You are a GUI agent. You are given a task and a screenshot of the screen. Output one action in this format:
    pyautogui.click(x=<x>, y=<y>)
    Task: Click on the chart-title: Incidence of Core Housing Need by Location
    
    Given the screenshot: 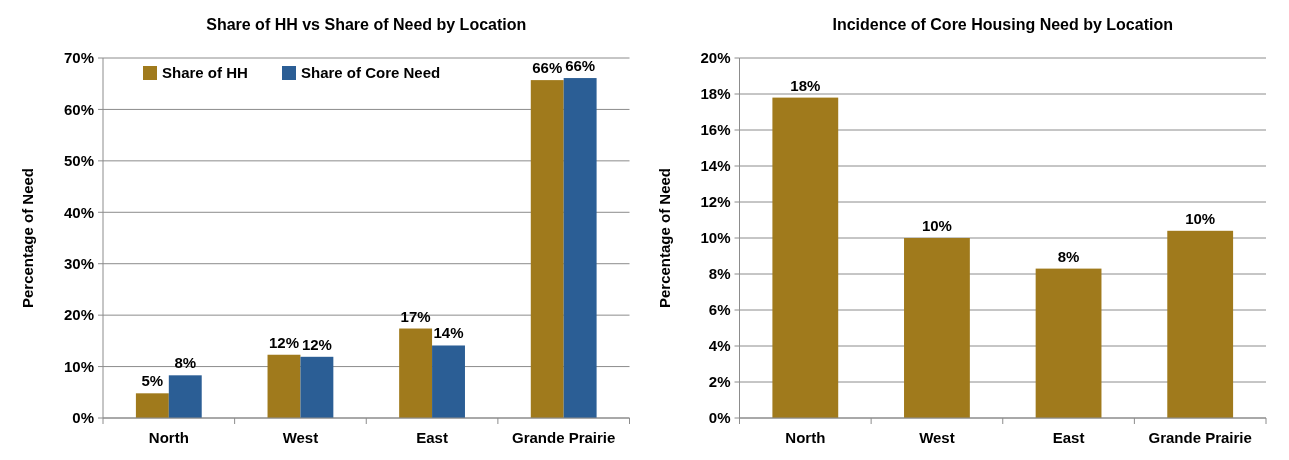 What is the action you would take?
    pyautogui.click(x=1002, y=24)
    